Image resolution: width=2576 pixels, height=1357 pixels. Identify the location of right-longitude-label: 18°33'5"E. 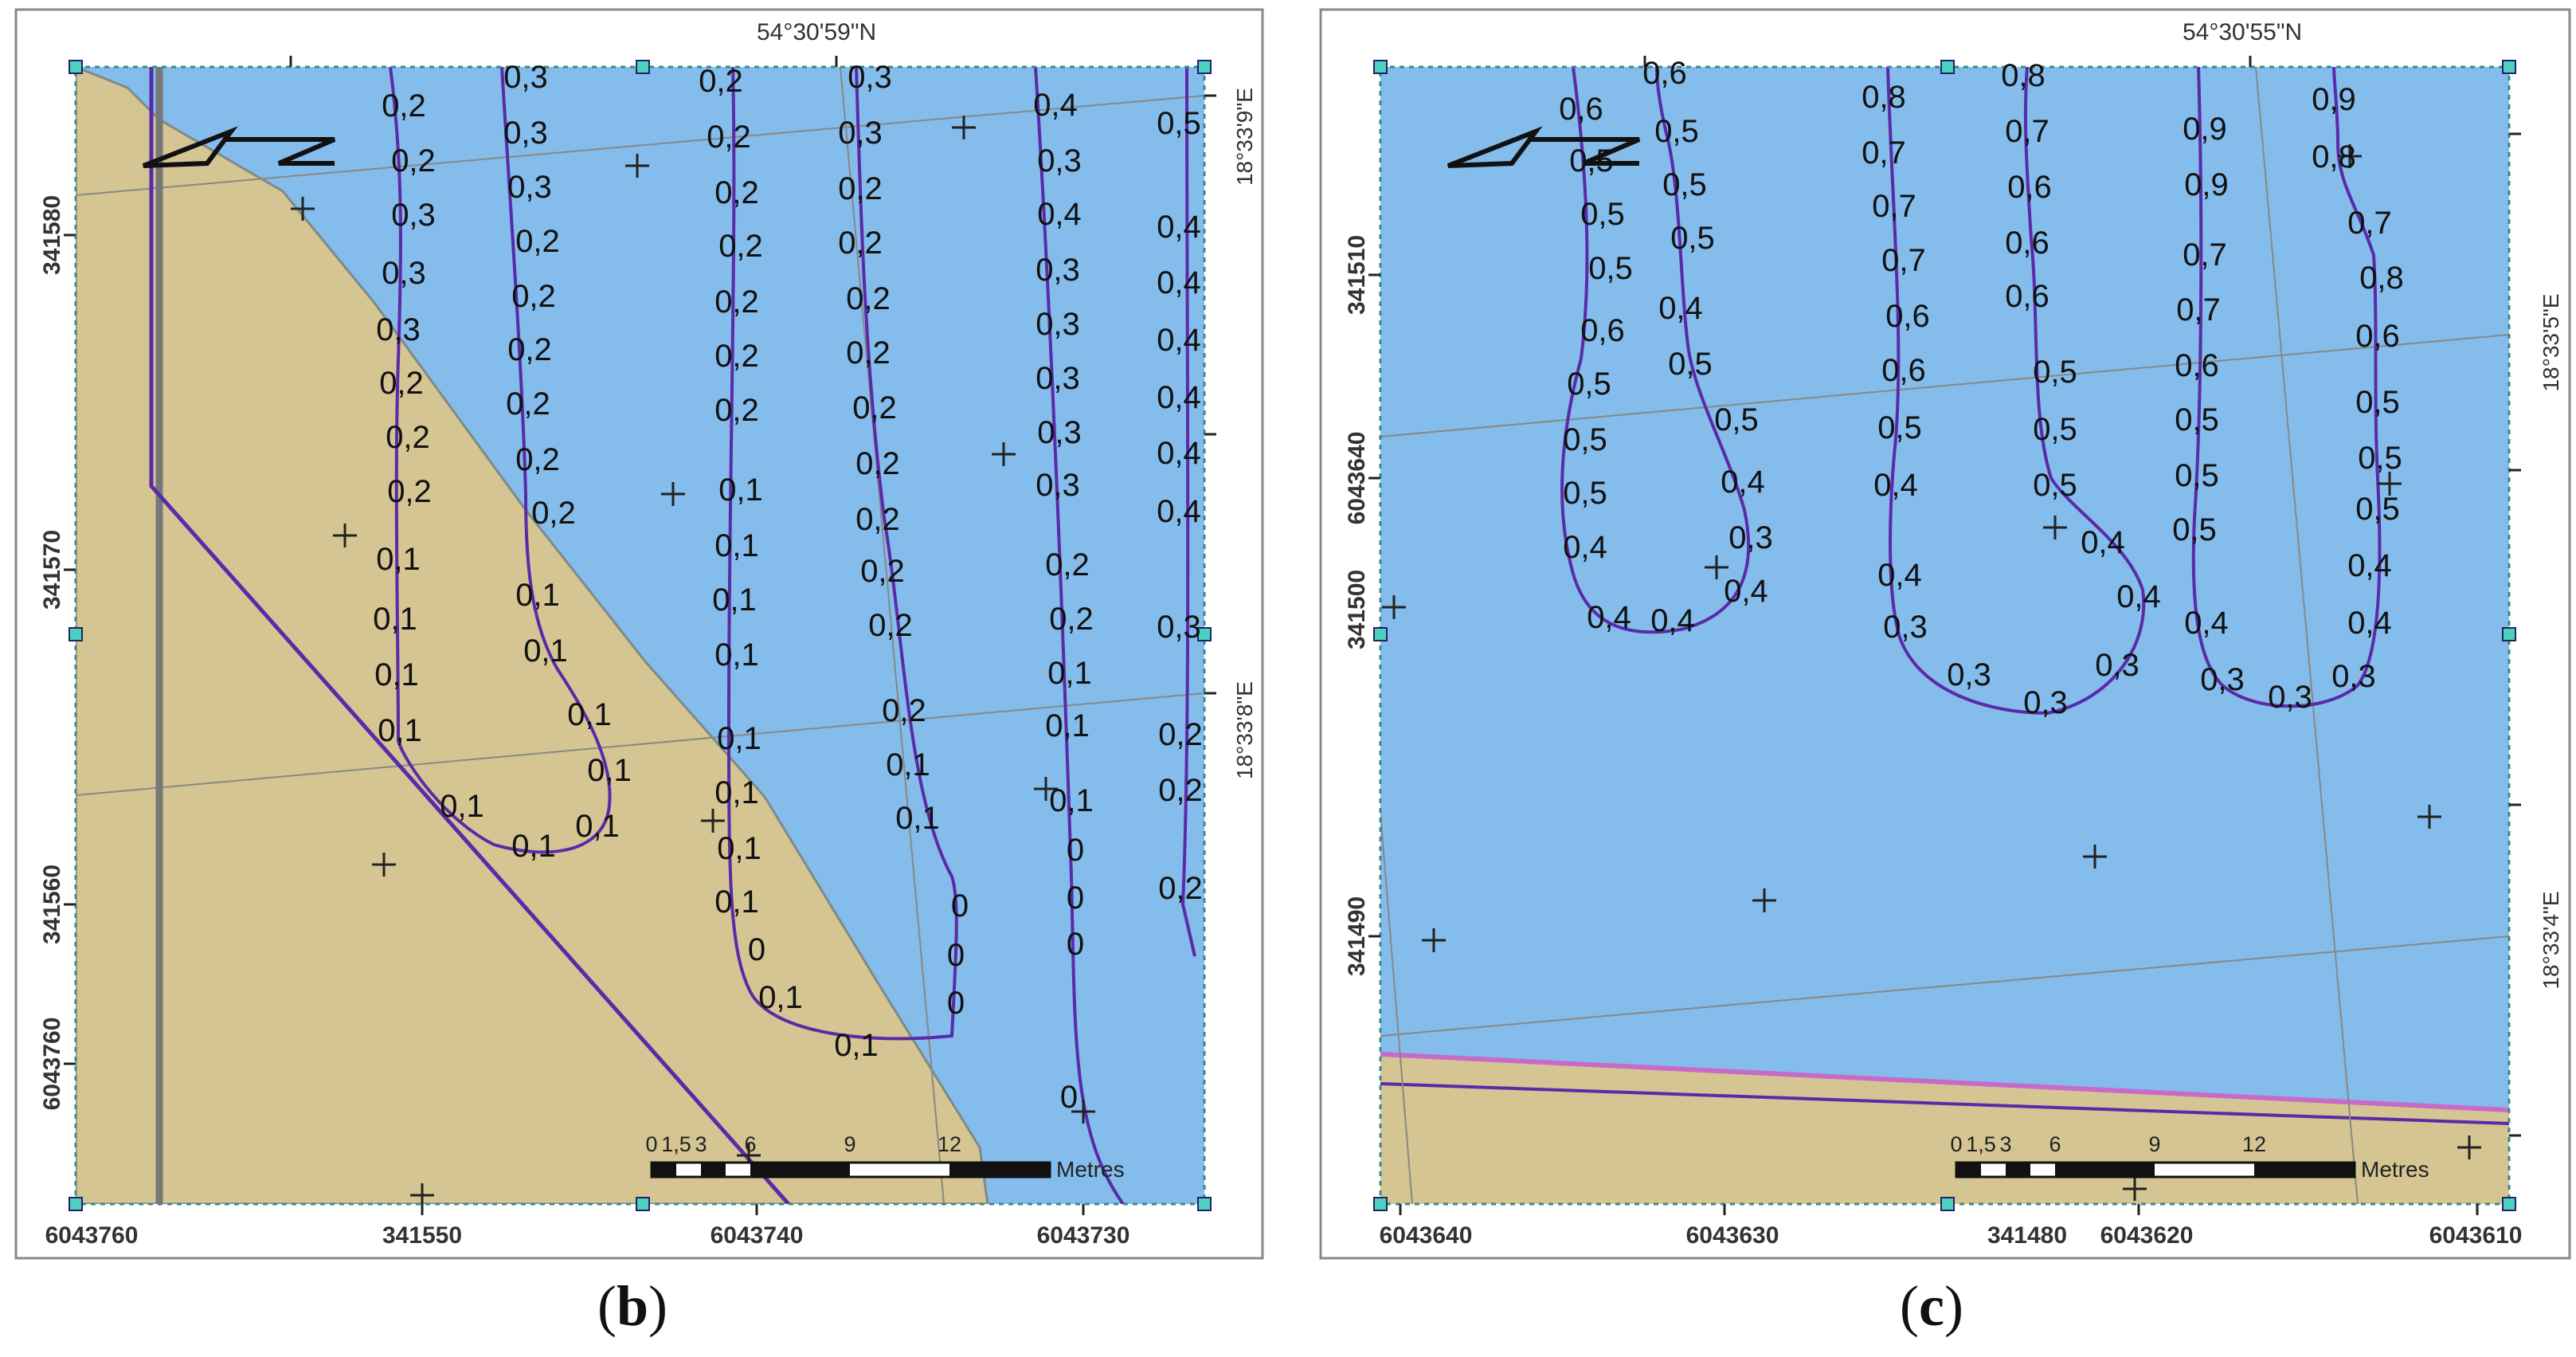
(2551, 342).